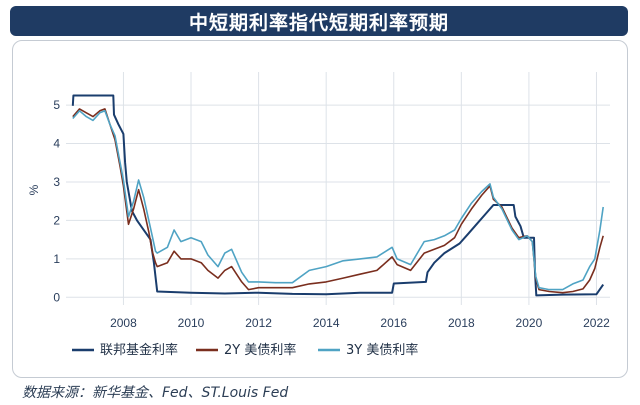  I want to click on y-tick-label: 0, so click(56, 297).